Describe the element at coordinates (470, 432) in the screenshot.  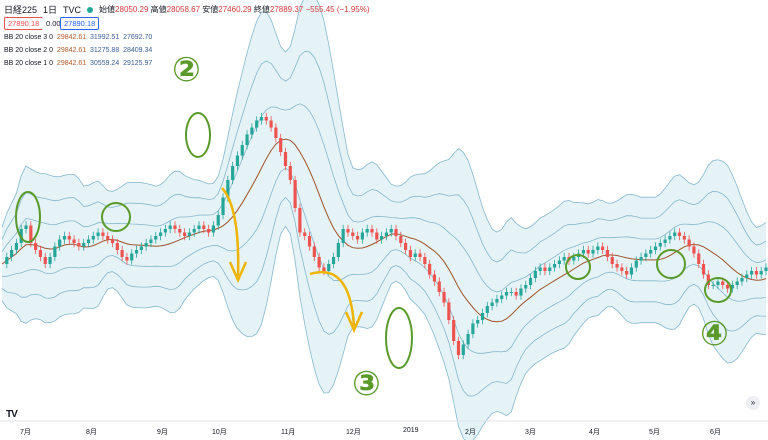
I see `x-axis-tick: 2月` at that location.